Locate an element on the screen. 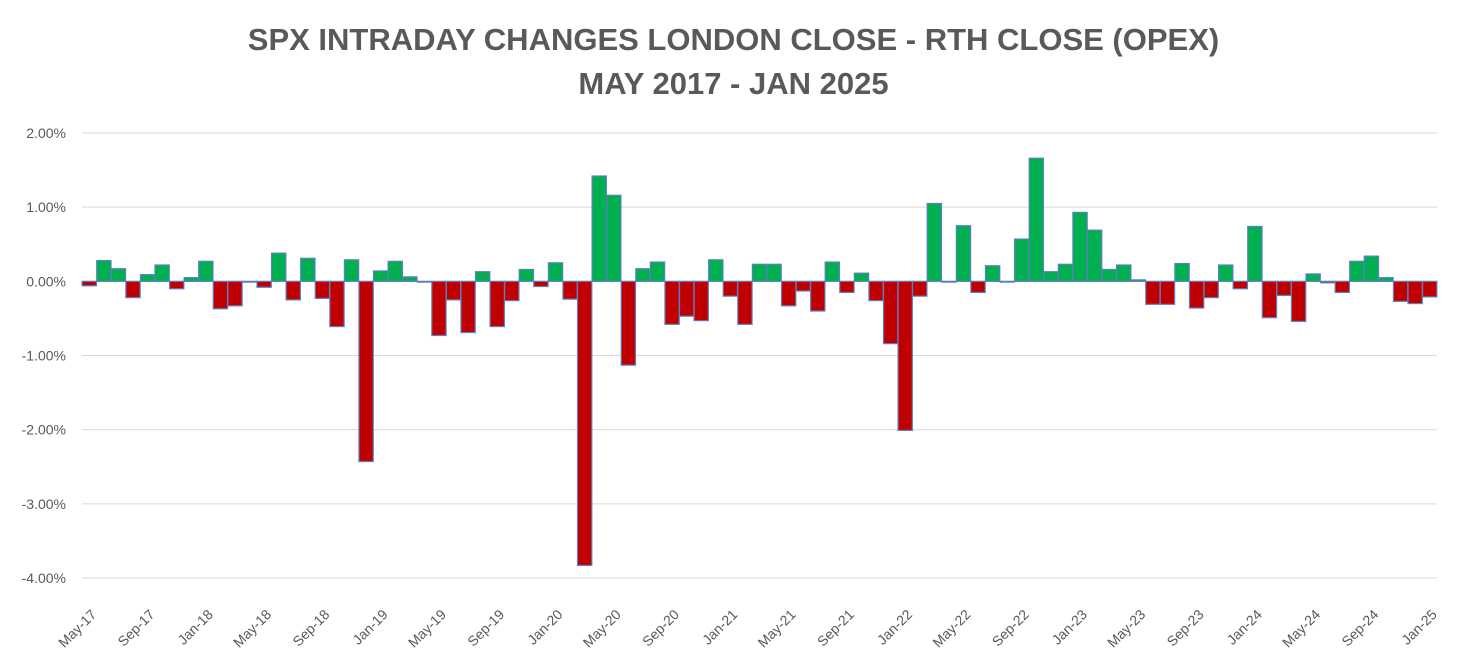  y-axis: 2.00% 1.00% 0.00% -1.00% -2.00% -3.00% -4.00% is located at coordinates (44, 355).